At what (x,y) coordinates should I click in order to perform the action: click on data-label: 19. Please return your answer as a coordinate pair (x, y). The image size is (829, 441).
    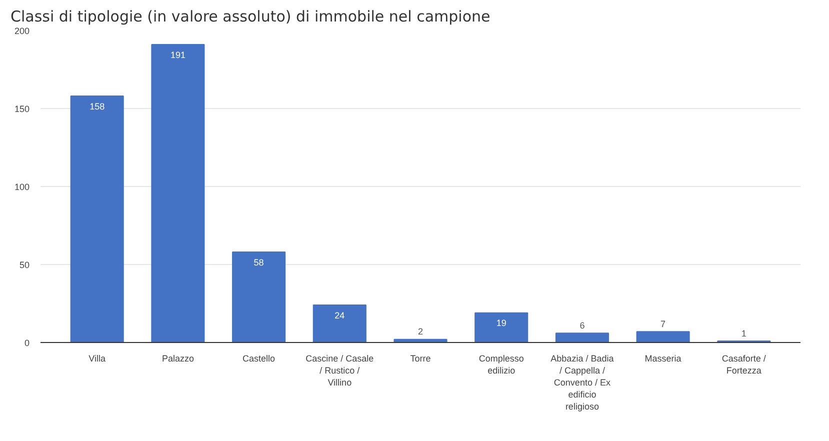
    Looking at the image, I should click on (501, 323).